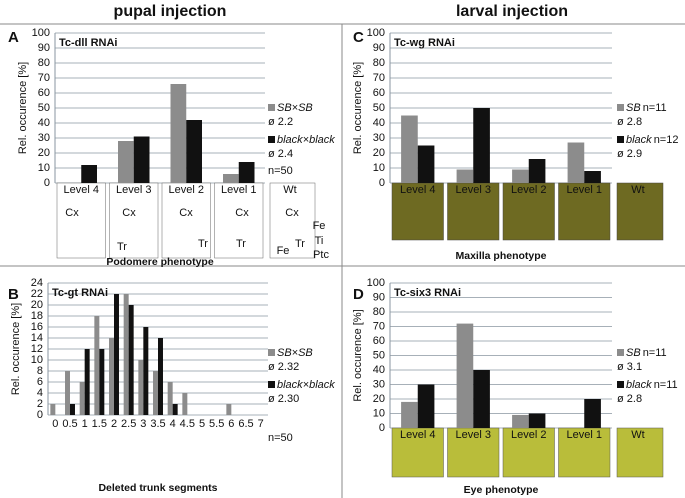 The height and width of the screenshot is (498, 685). I want to click on x-tick-label: 5, so click(202, 424).